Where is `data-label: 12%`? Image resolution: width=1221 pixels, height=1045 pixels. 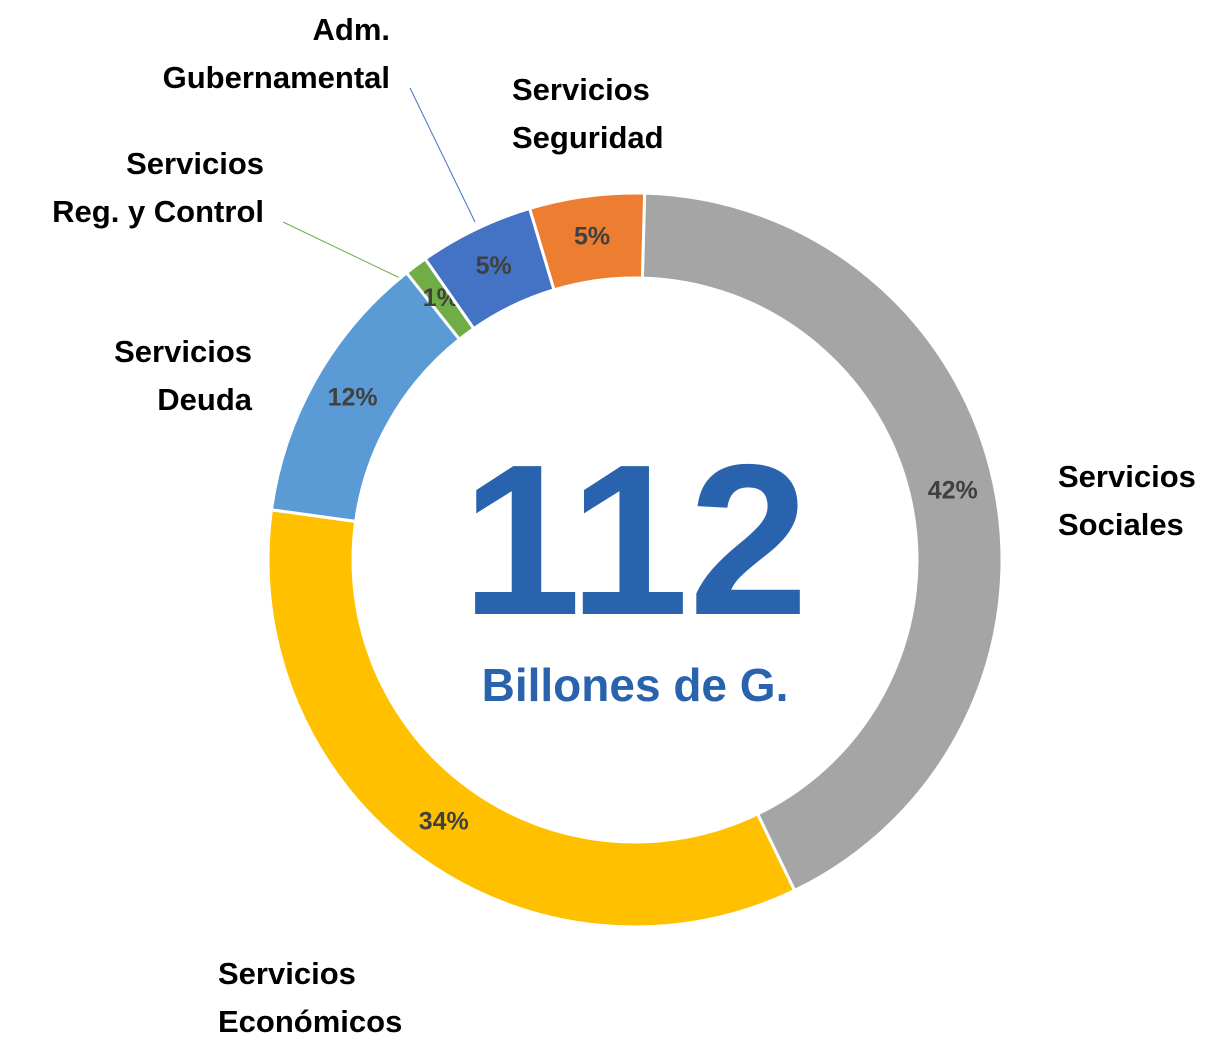 data-label: 12% is located at coordinates (353, 398).